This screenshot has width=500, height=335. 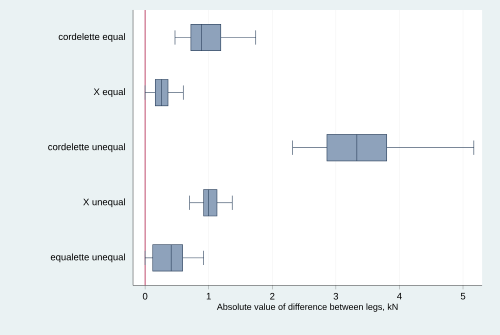 I want to click on x-tick-label: 5, so click(x=463, y=296).